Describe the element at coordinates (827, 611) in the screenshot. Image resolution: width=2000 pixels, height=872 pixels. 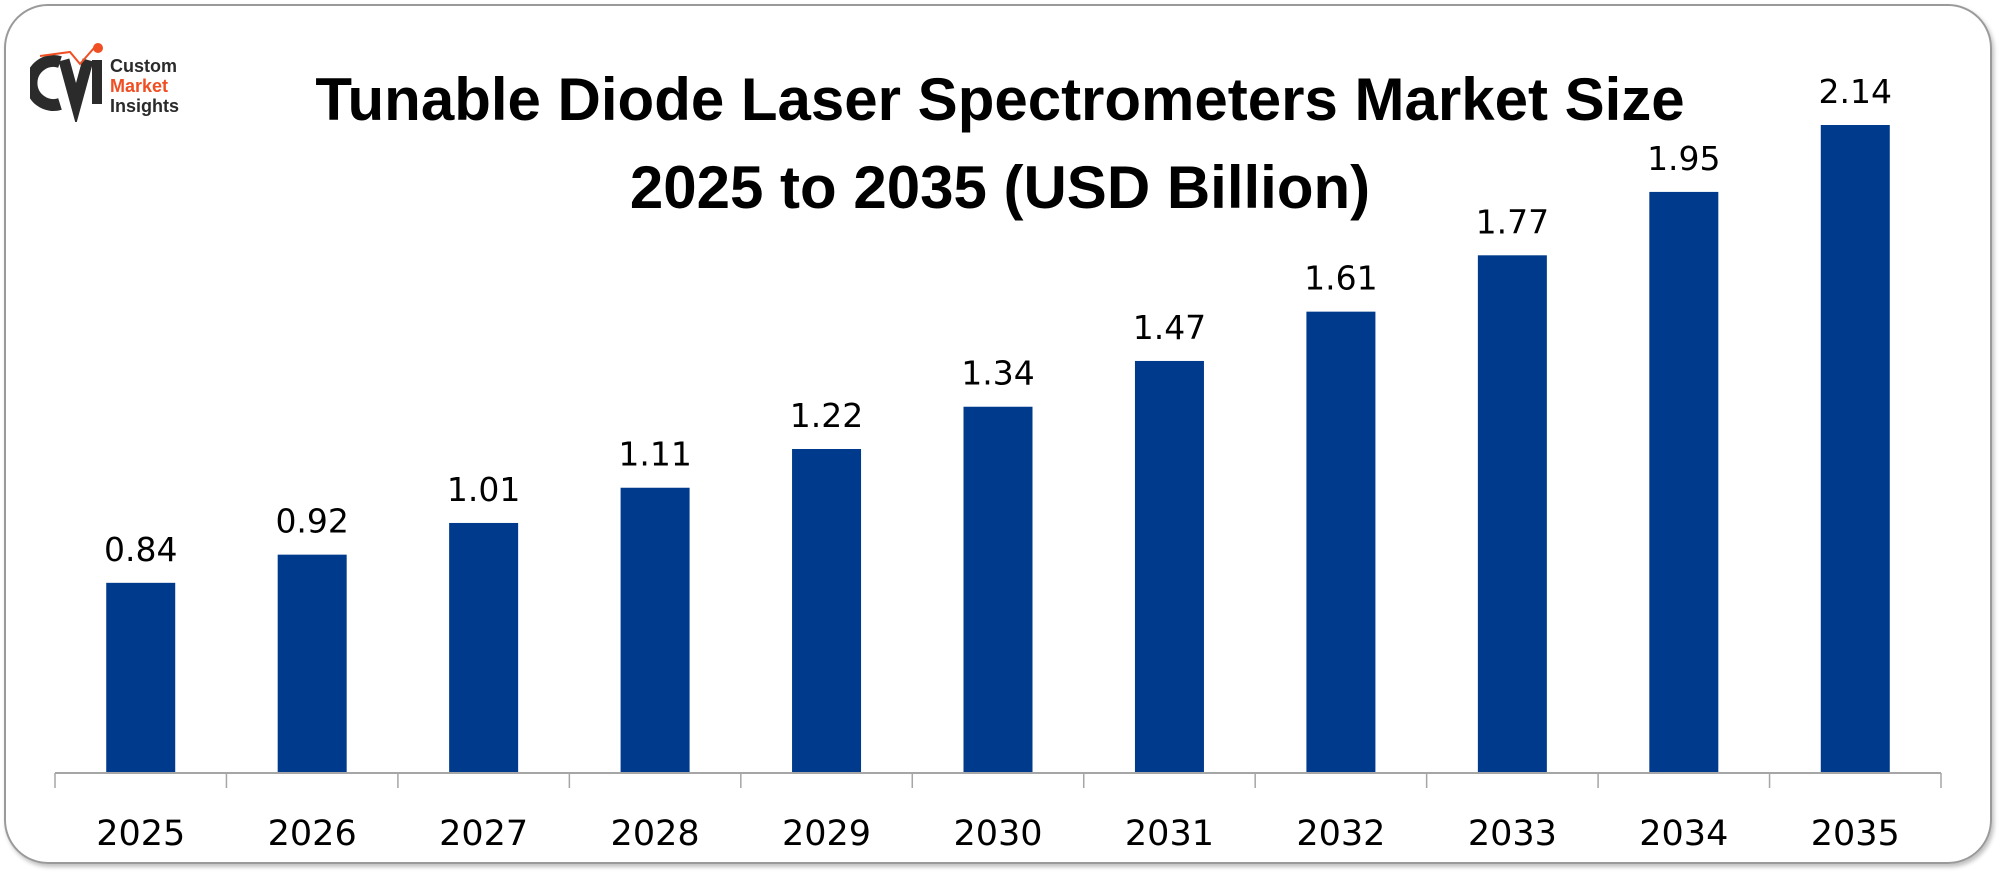
I see `bar-2029` at that location.